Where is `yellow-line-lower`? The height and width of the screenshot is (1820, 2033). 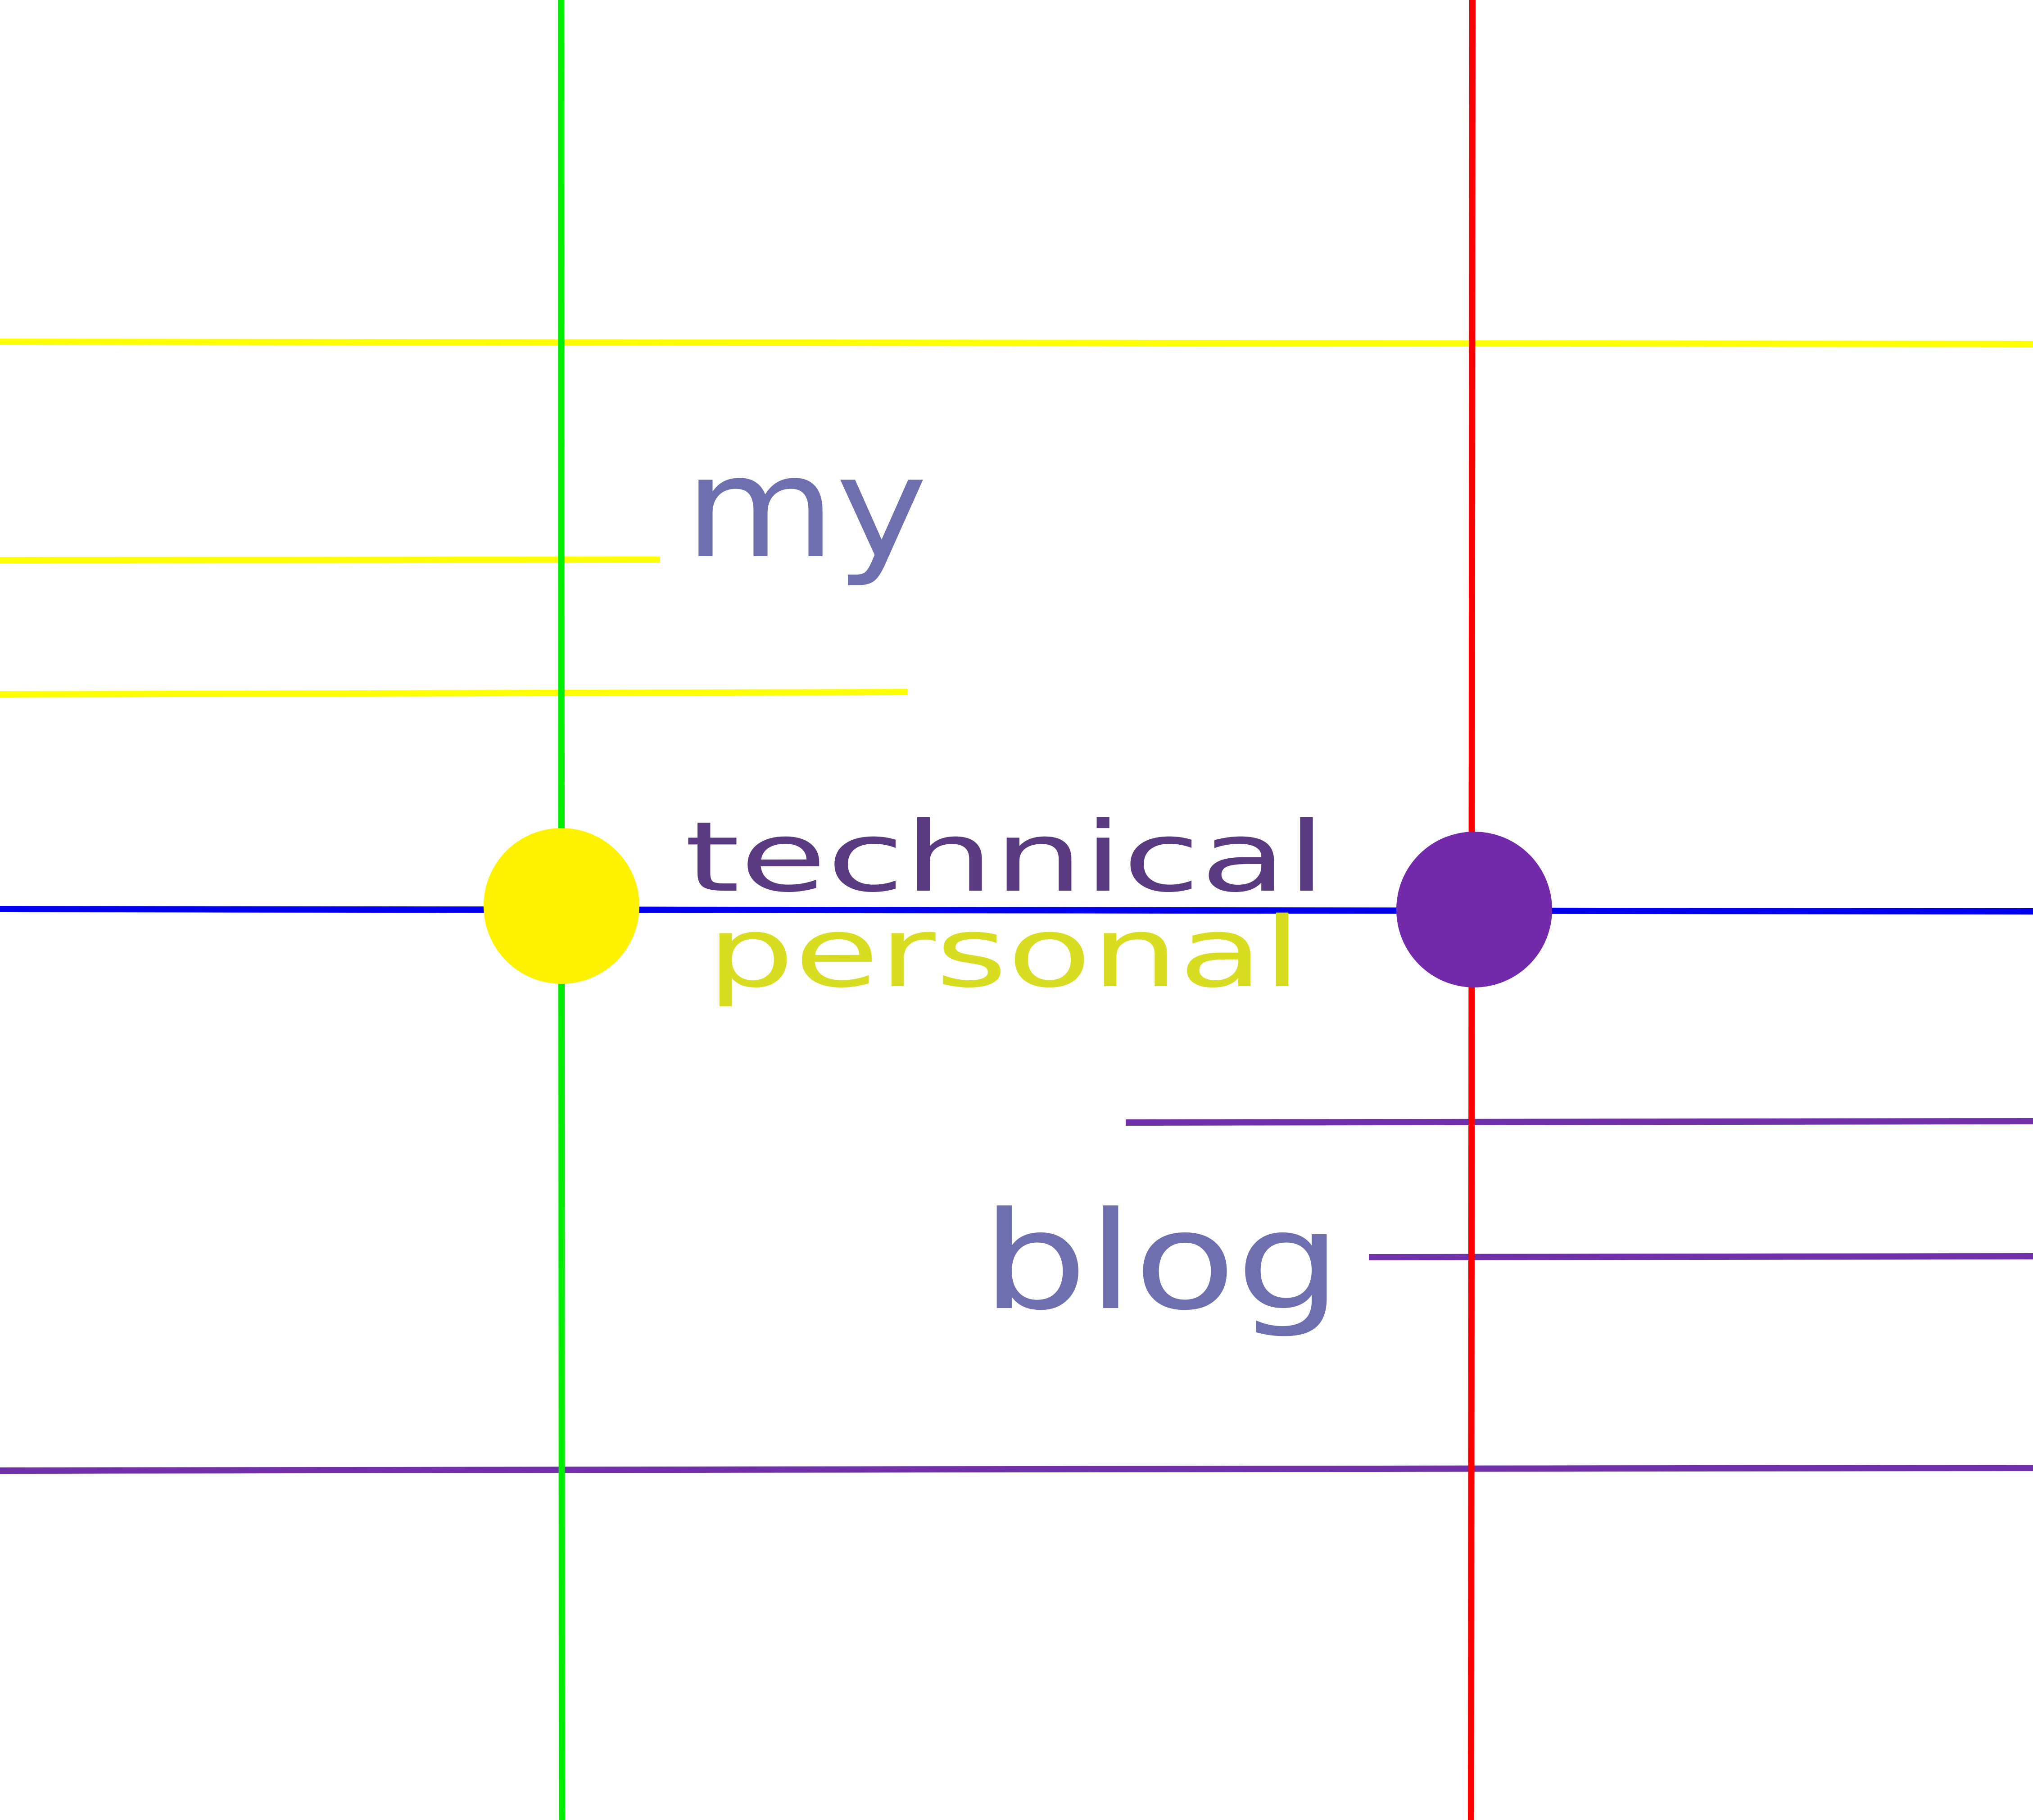
yellow-line-lower is located at coordinates (454, 693).